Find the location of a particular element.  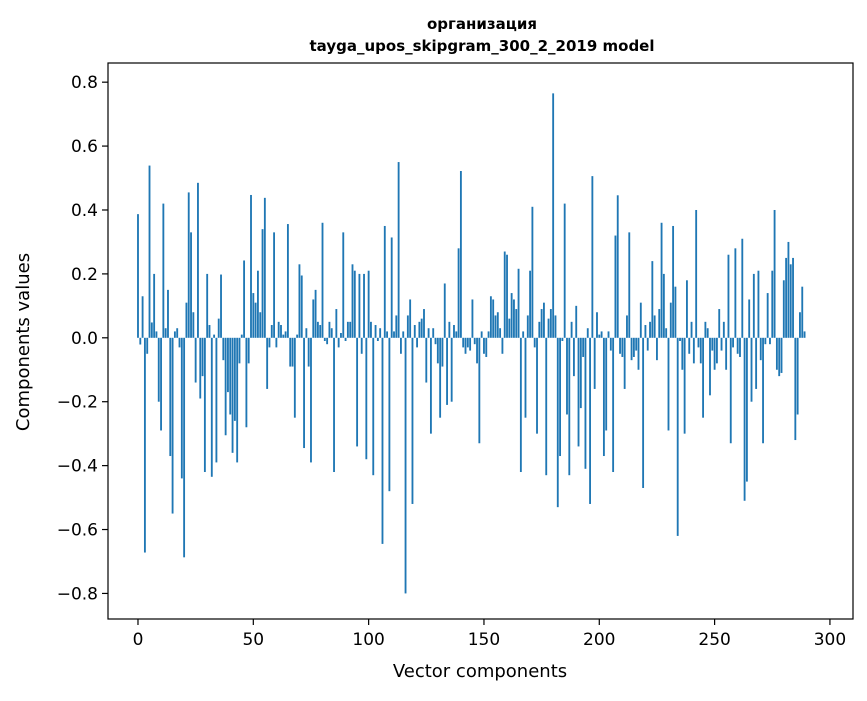

y-tick-label: 0.8 is located at coordinates (84, 83).